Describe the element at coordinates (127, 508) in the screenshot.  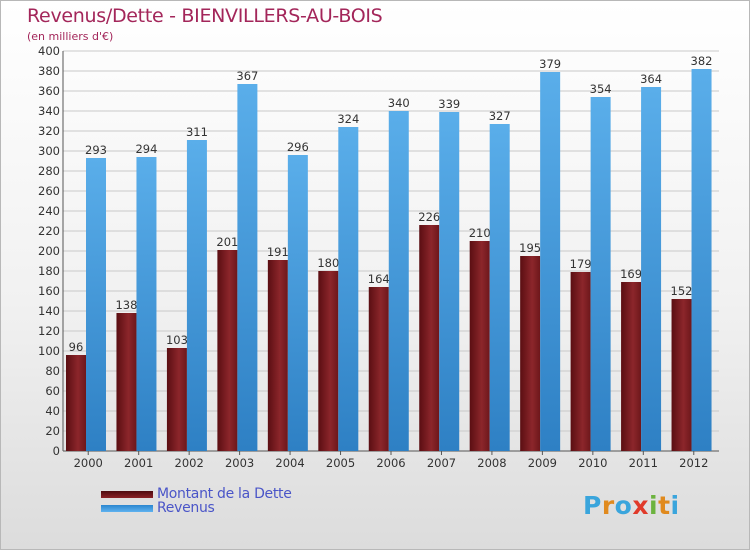
I see `legend-swatch-revenus` at that location.